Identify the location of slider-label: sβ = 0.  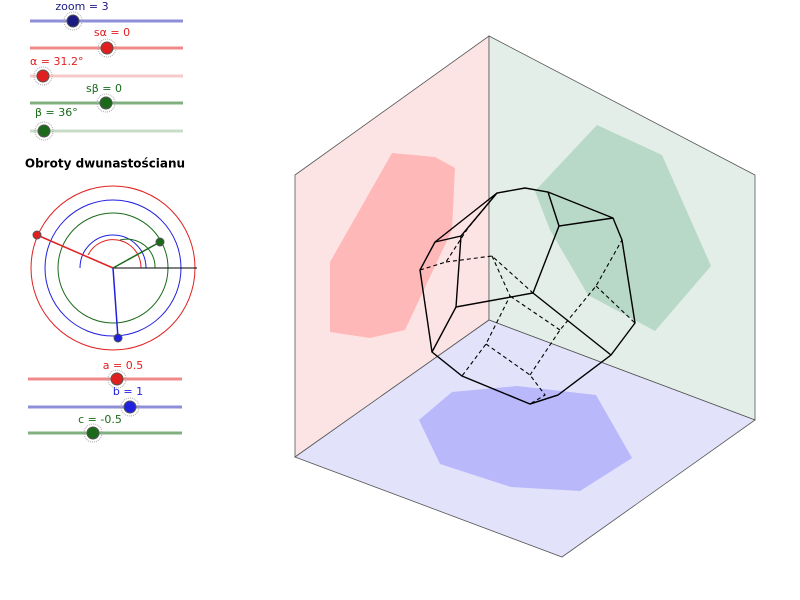
(104, 88).